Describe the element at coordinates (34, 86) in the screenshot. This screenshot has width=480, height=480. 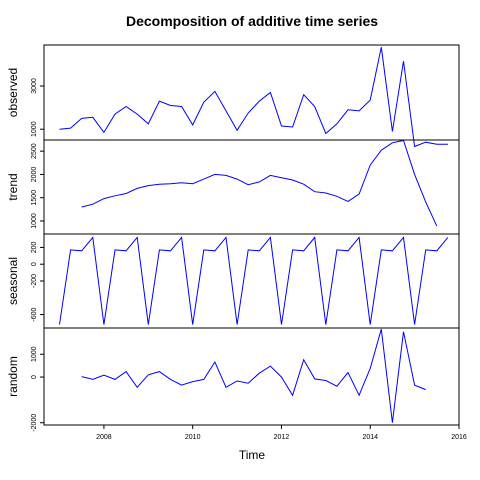
I see `y-tick-label-observed: 3000` at that location.